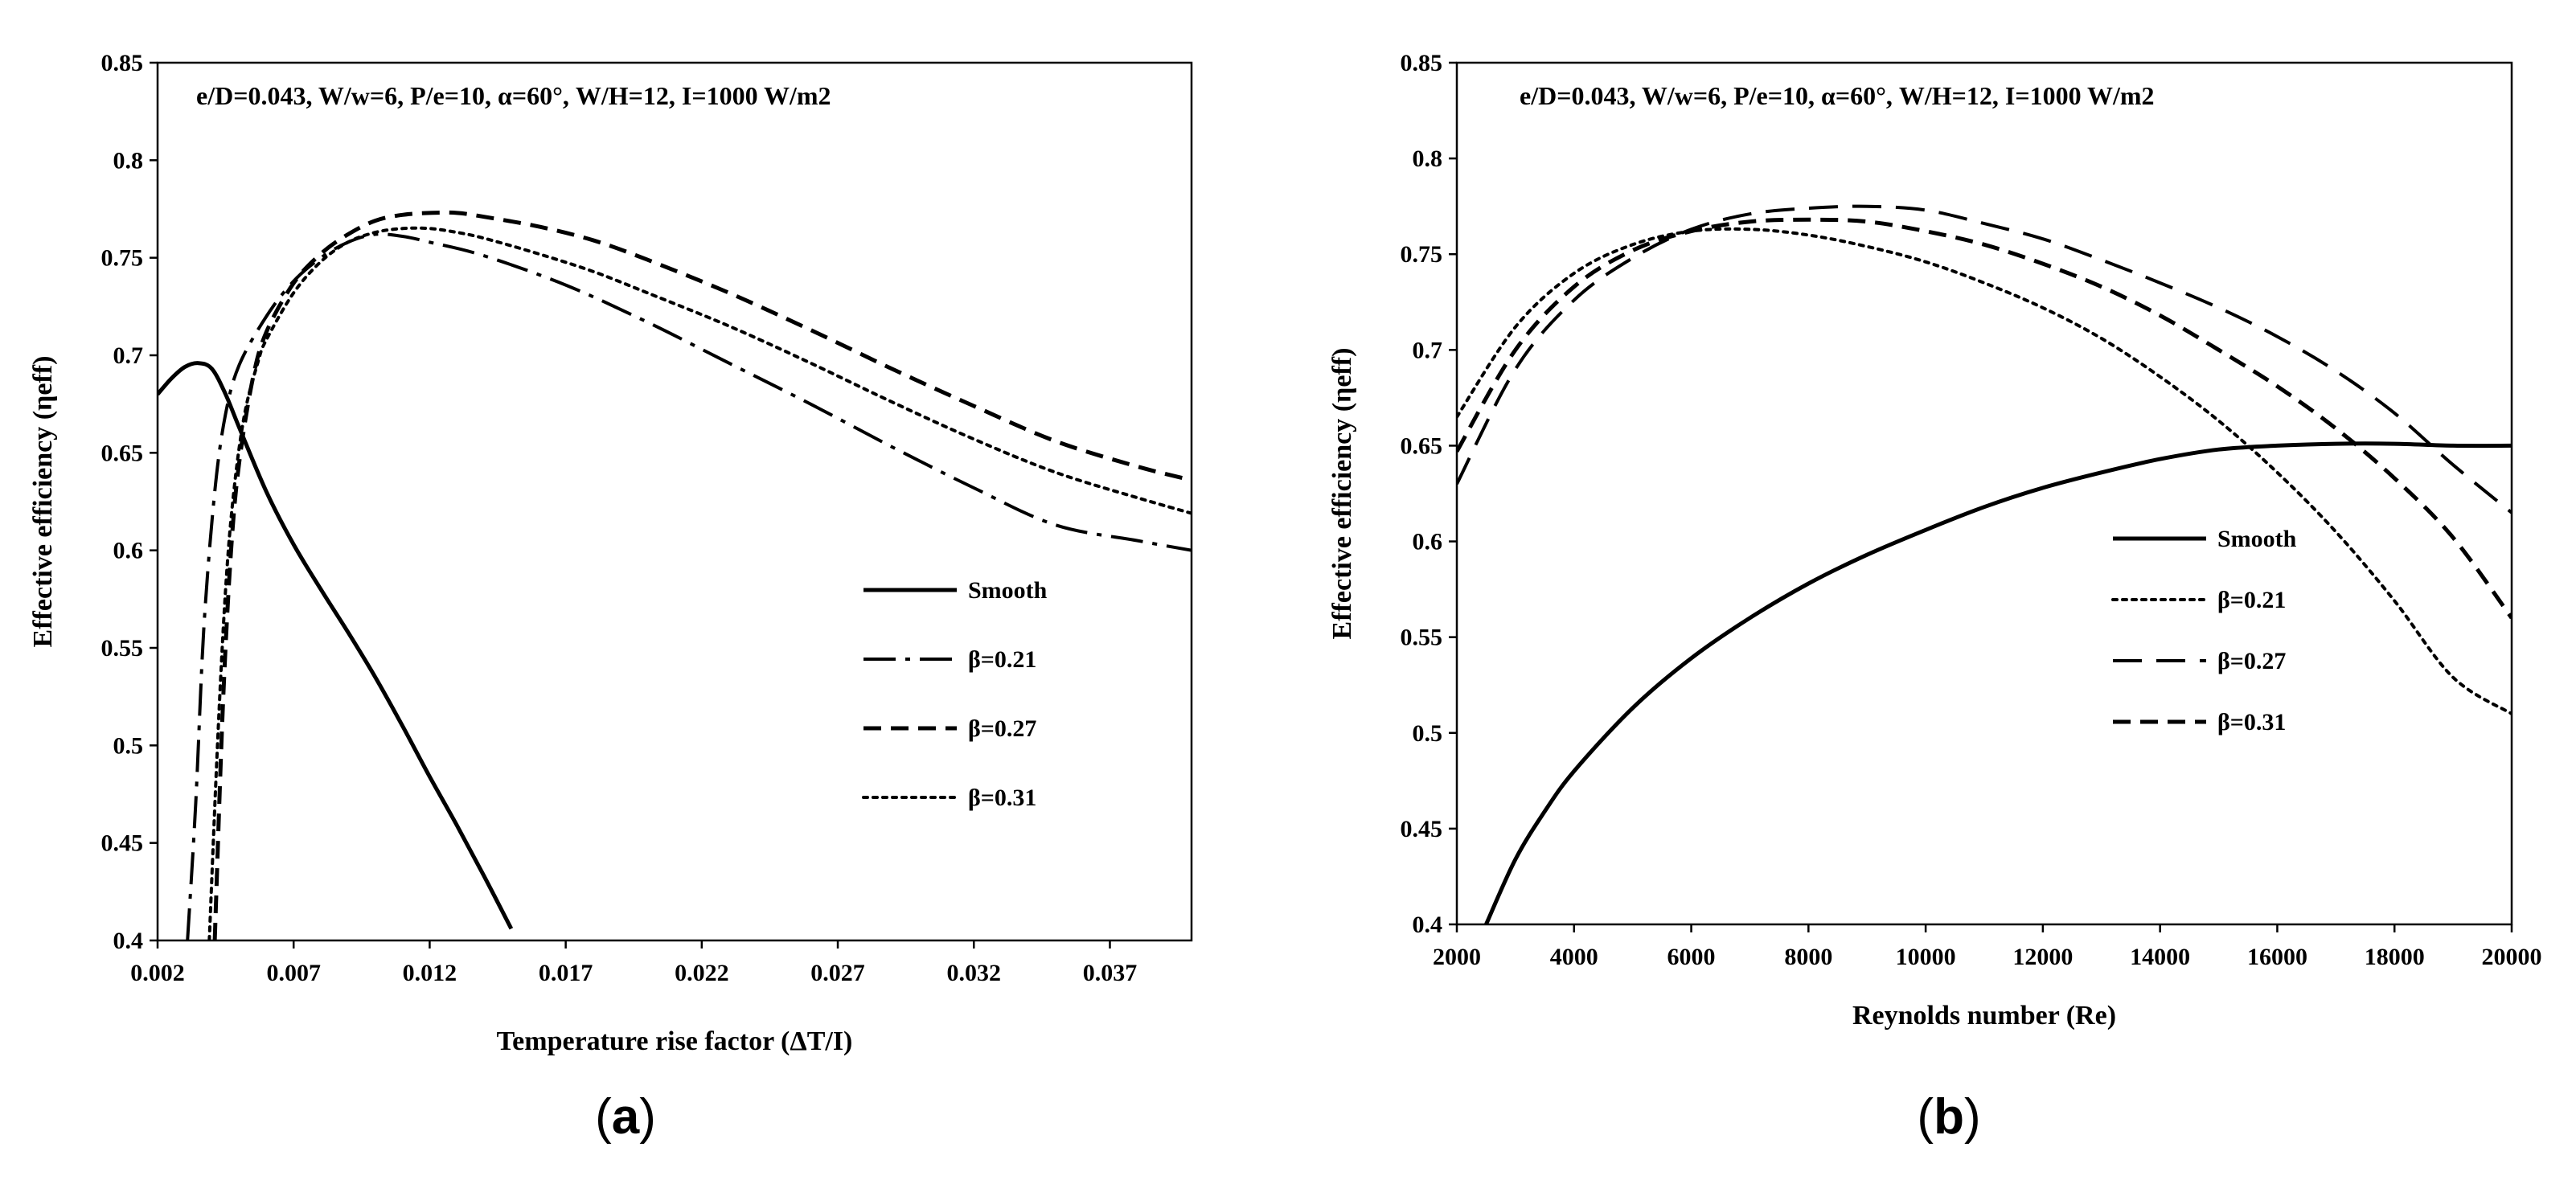  I want to click on x-tick-label: 12000, so click(2043, 957).